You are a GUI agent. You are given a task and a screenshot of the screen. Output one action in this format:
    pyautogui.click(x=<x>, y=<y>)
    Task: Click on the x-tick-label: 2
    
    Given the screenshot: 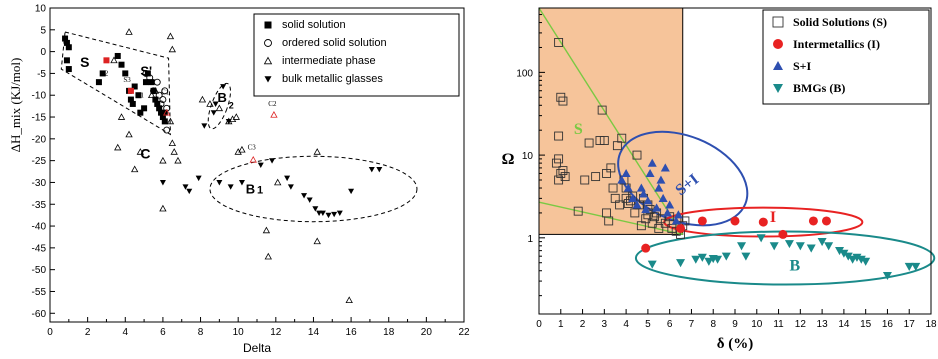 What is the action you would take?
    pyautogui.click(x=88, y=332)
    